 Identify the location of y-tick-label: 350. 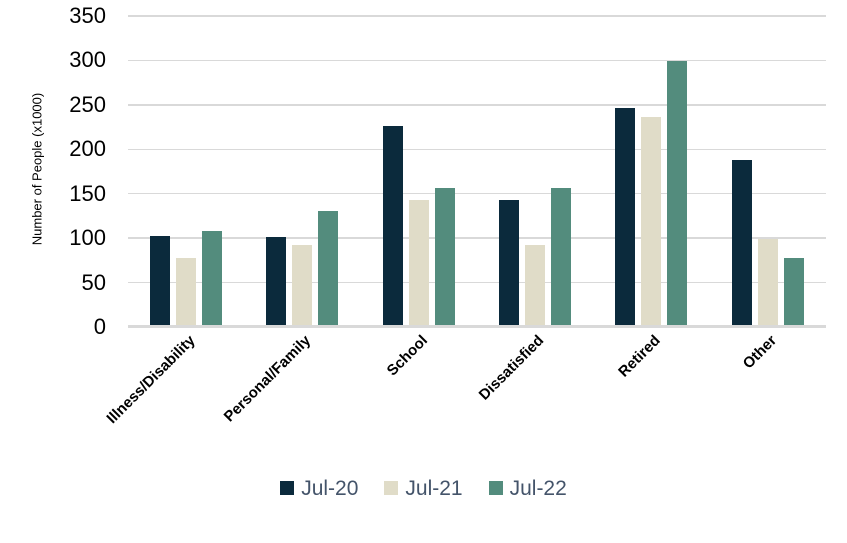
(87, 15).